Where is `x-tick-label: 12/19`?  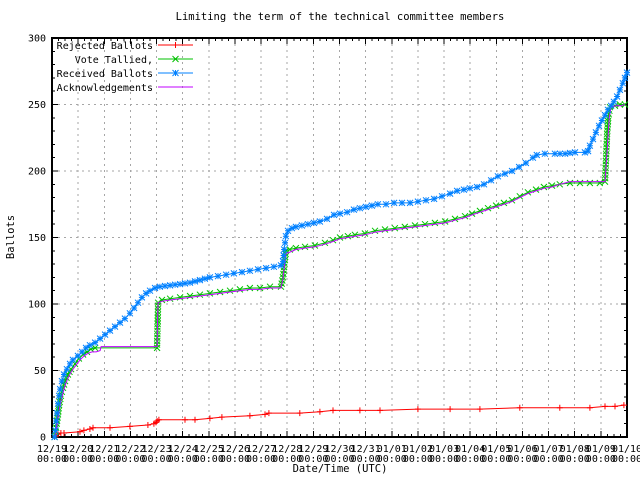 x-tick-label: 12/19 is located at coordinates (52, 449).